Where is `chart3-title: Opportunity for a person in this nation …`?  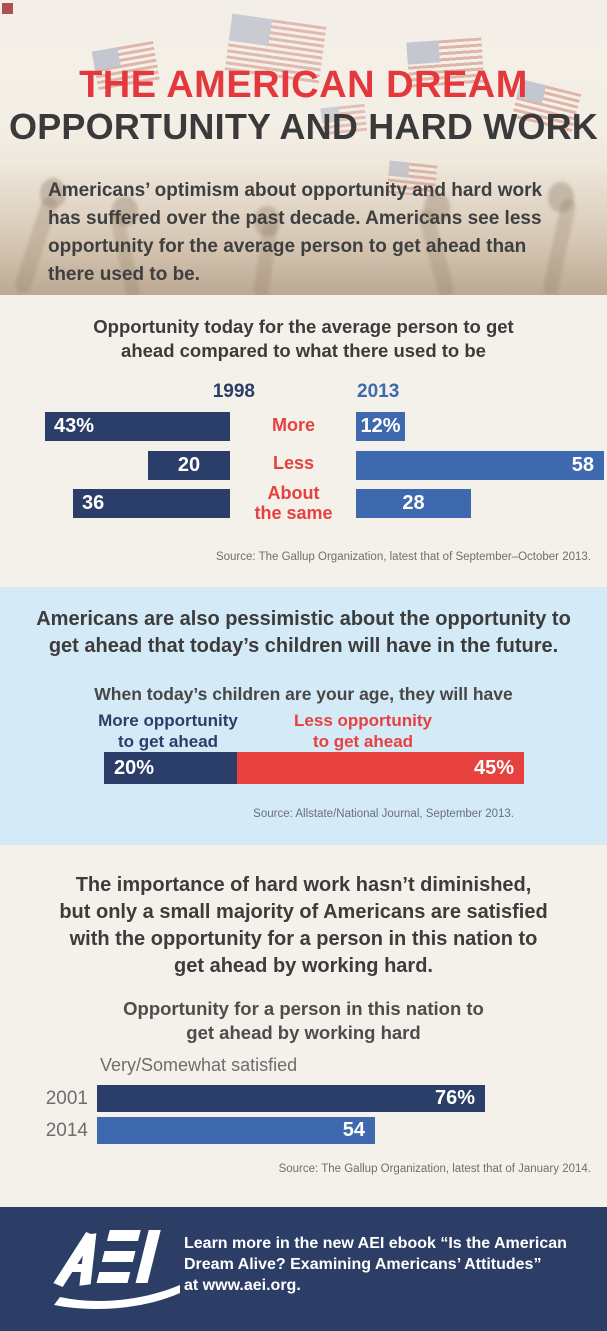
chart3-title: Opportunity for a person in this nation … is located at coordinates (303, 1021).